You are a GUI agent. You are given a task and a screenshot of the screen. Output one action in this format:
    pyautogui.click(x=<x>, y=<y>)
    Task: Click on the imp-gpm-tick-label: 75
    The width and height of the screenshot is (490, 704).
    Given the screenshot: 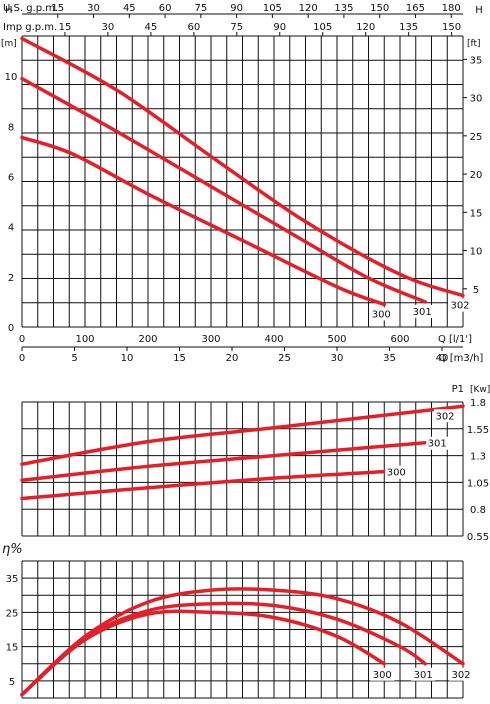 What is the action you would take?
    pyautogui.click(x=236, y=27)
    